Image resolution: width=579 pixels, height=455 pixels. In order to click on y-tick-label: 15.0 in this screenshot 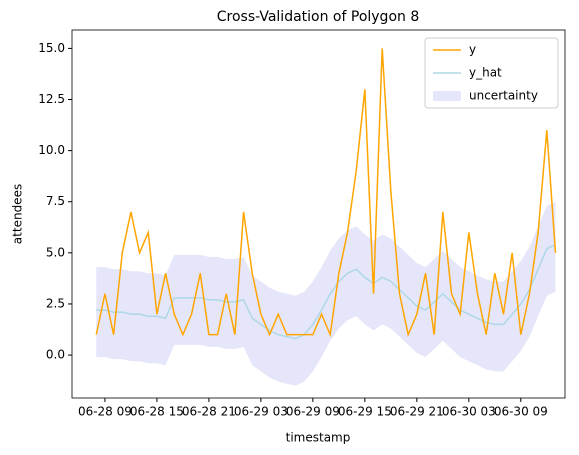, I will do `click(51, 48)`.